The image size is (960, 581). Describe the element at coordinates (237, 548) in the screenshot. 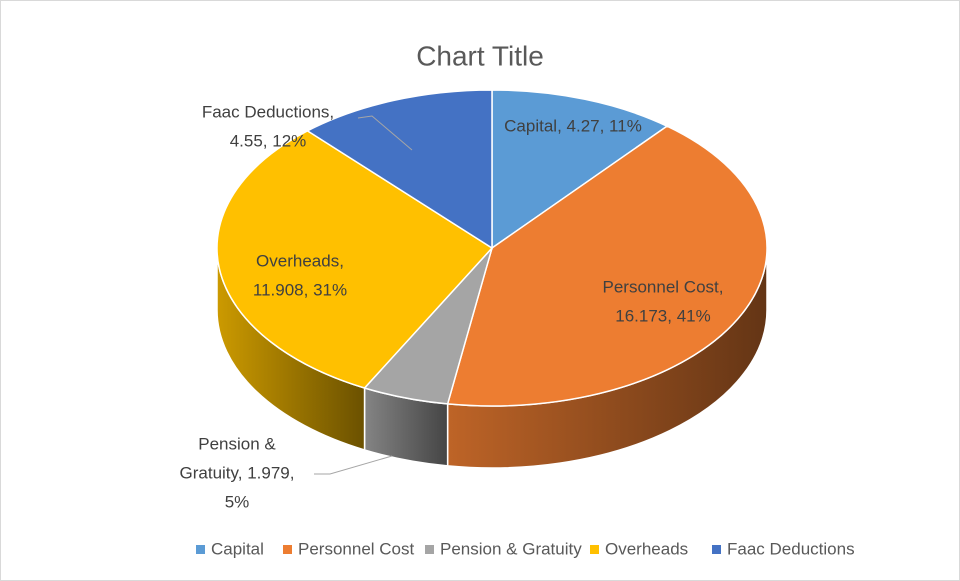

I see `legend-label: Capital` at that location.